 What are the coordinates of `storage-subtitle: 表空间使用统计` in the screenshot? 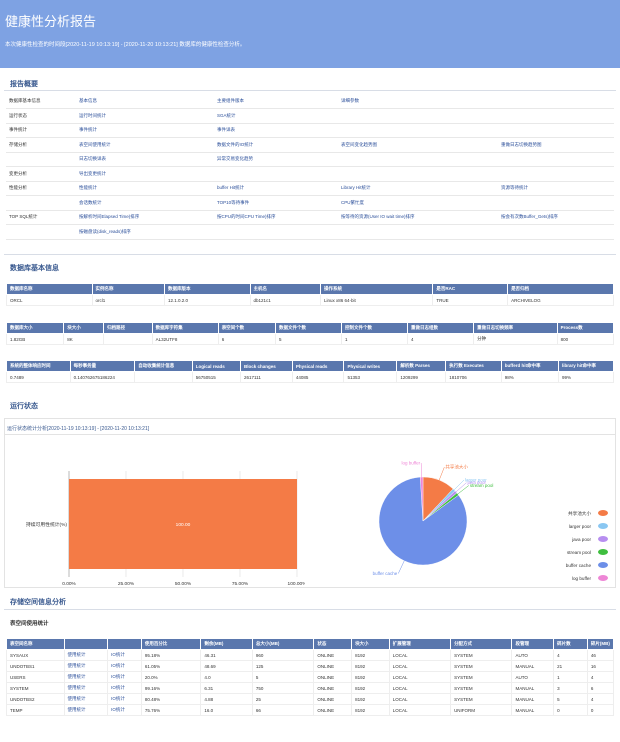 It's located at (29, 624).